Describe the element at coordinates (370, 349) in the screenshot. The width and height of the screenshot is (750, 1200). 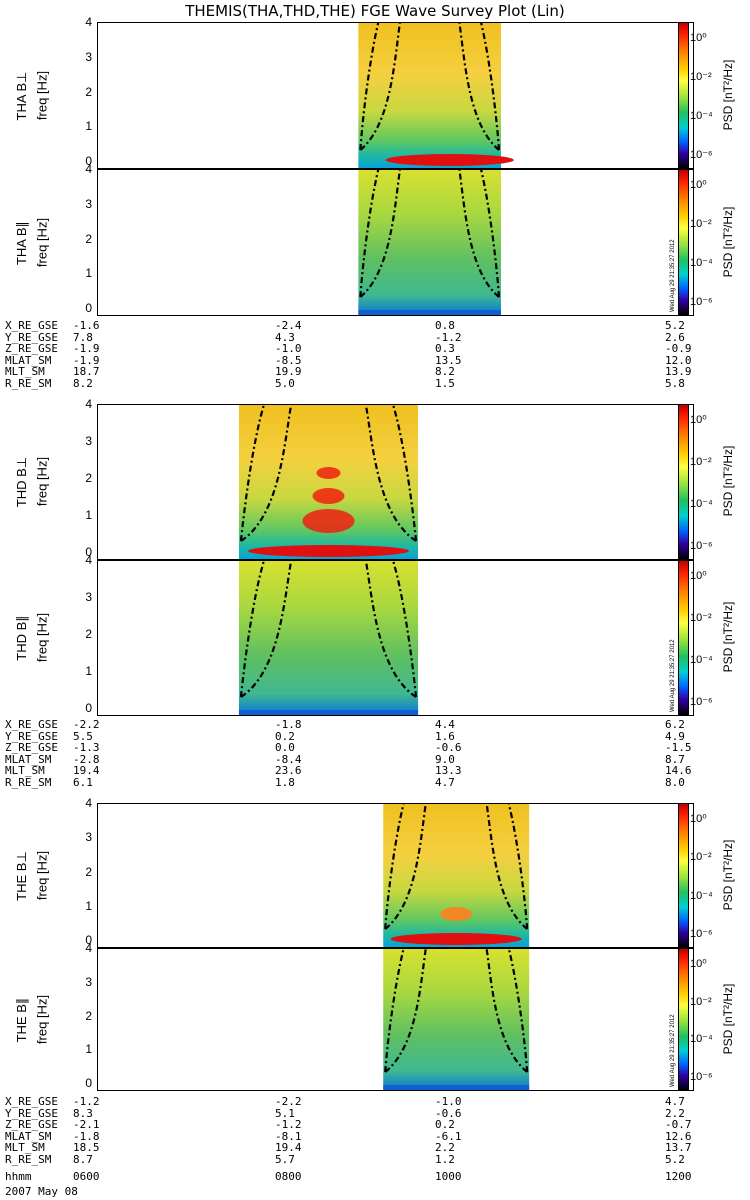
I see `ephemeris-row: Z_RE_GSE -1.9 -1.0 0.3 -0.9` at that location.